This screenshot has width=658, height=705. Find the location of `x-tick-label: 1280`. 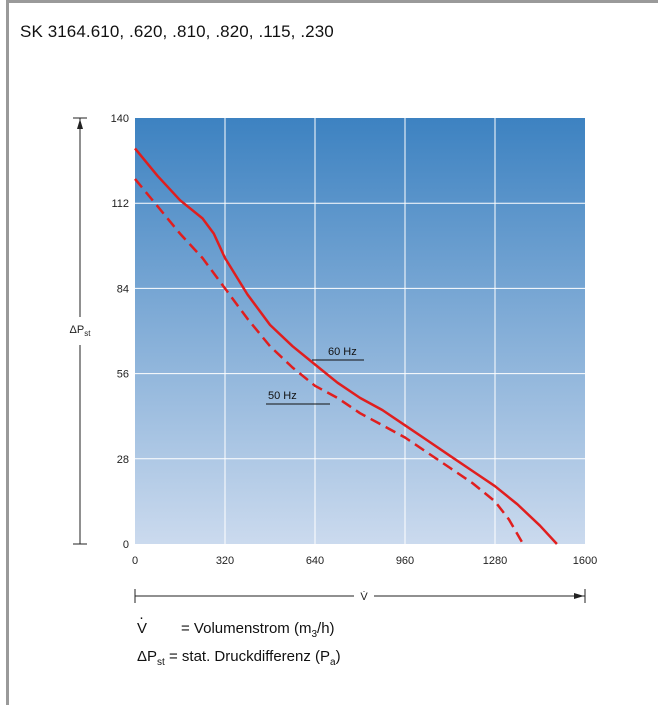

x-tick-label: 1280 is located at coordinates (495, 561).